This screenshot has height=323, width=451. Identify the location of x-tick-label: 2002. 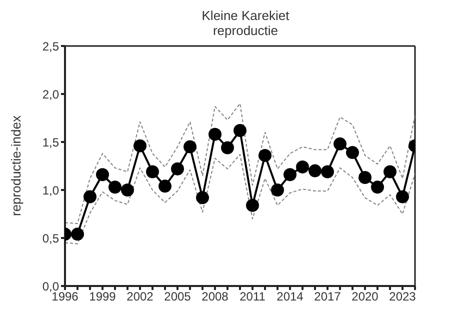
(140, 297).